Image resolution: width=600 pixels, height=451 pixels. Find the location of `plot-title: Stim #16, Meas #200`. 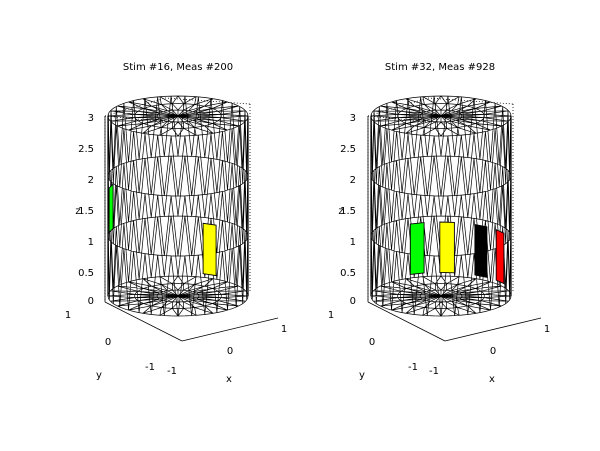

plot-title: Stim #16, Meas #200 is located at coordinates (178, 67).